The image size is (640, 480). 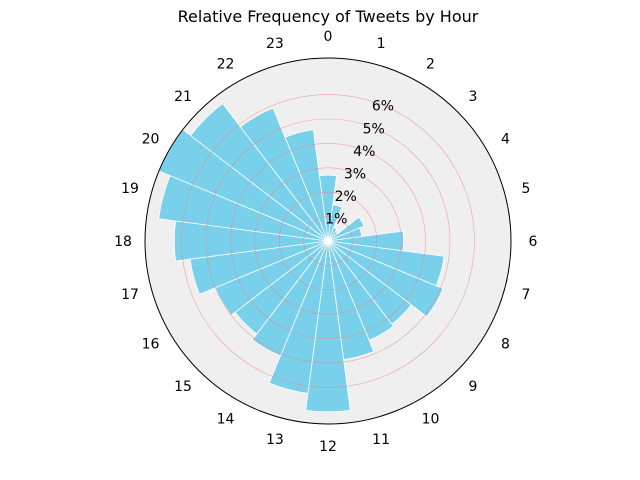 What do you see at coordinates (226, 65) in the screenshot?
I see `hour-label-22: 22` at bounding box center [226, 65].